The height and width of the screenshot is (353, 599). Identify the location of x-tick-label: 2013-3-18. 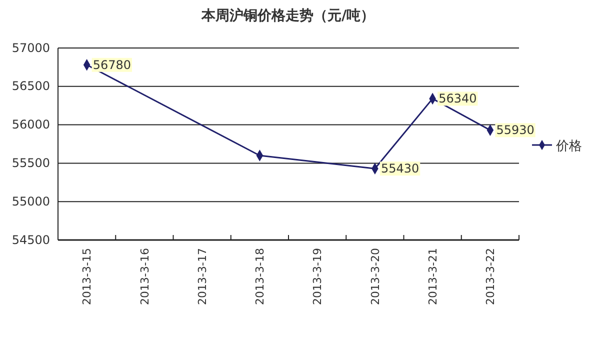
(260, 276).